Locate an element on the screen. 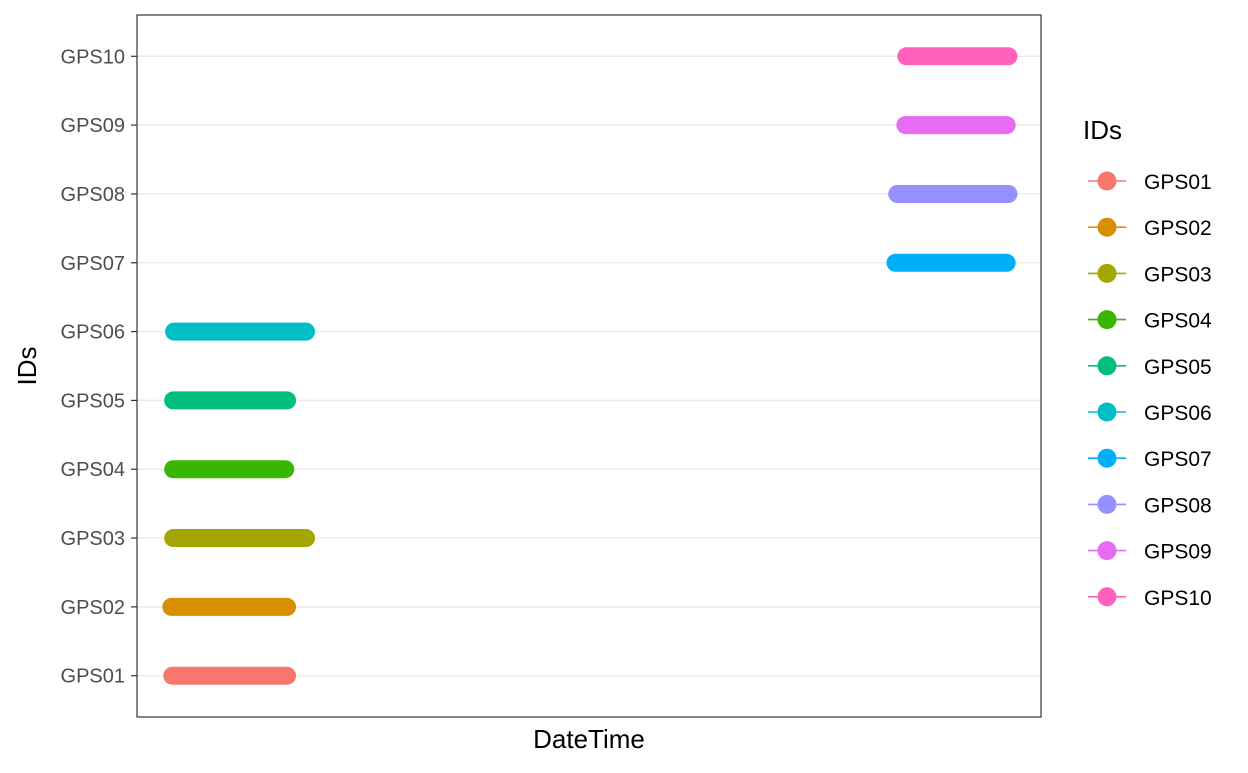 This screenshot has width=1248, height=773. legend-label-gps06: GPS06 is located at coordinates (1178, 413).